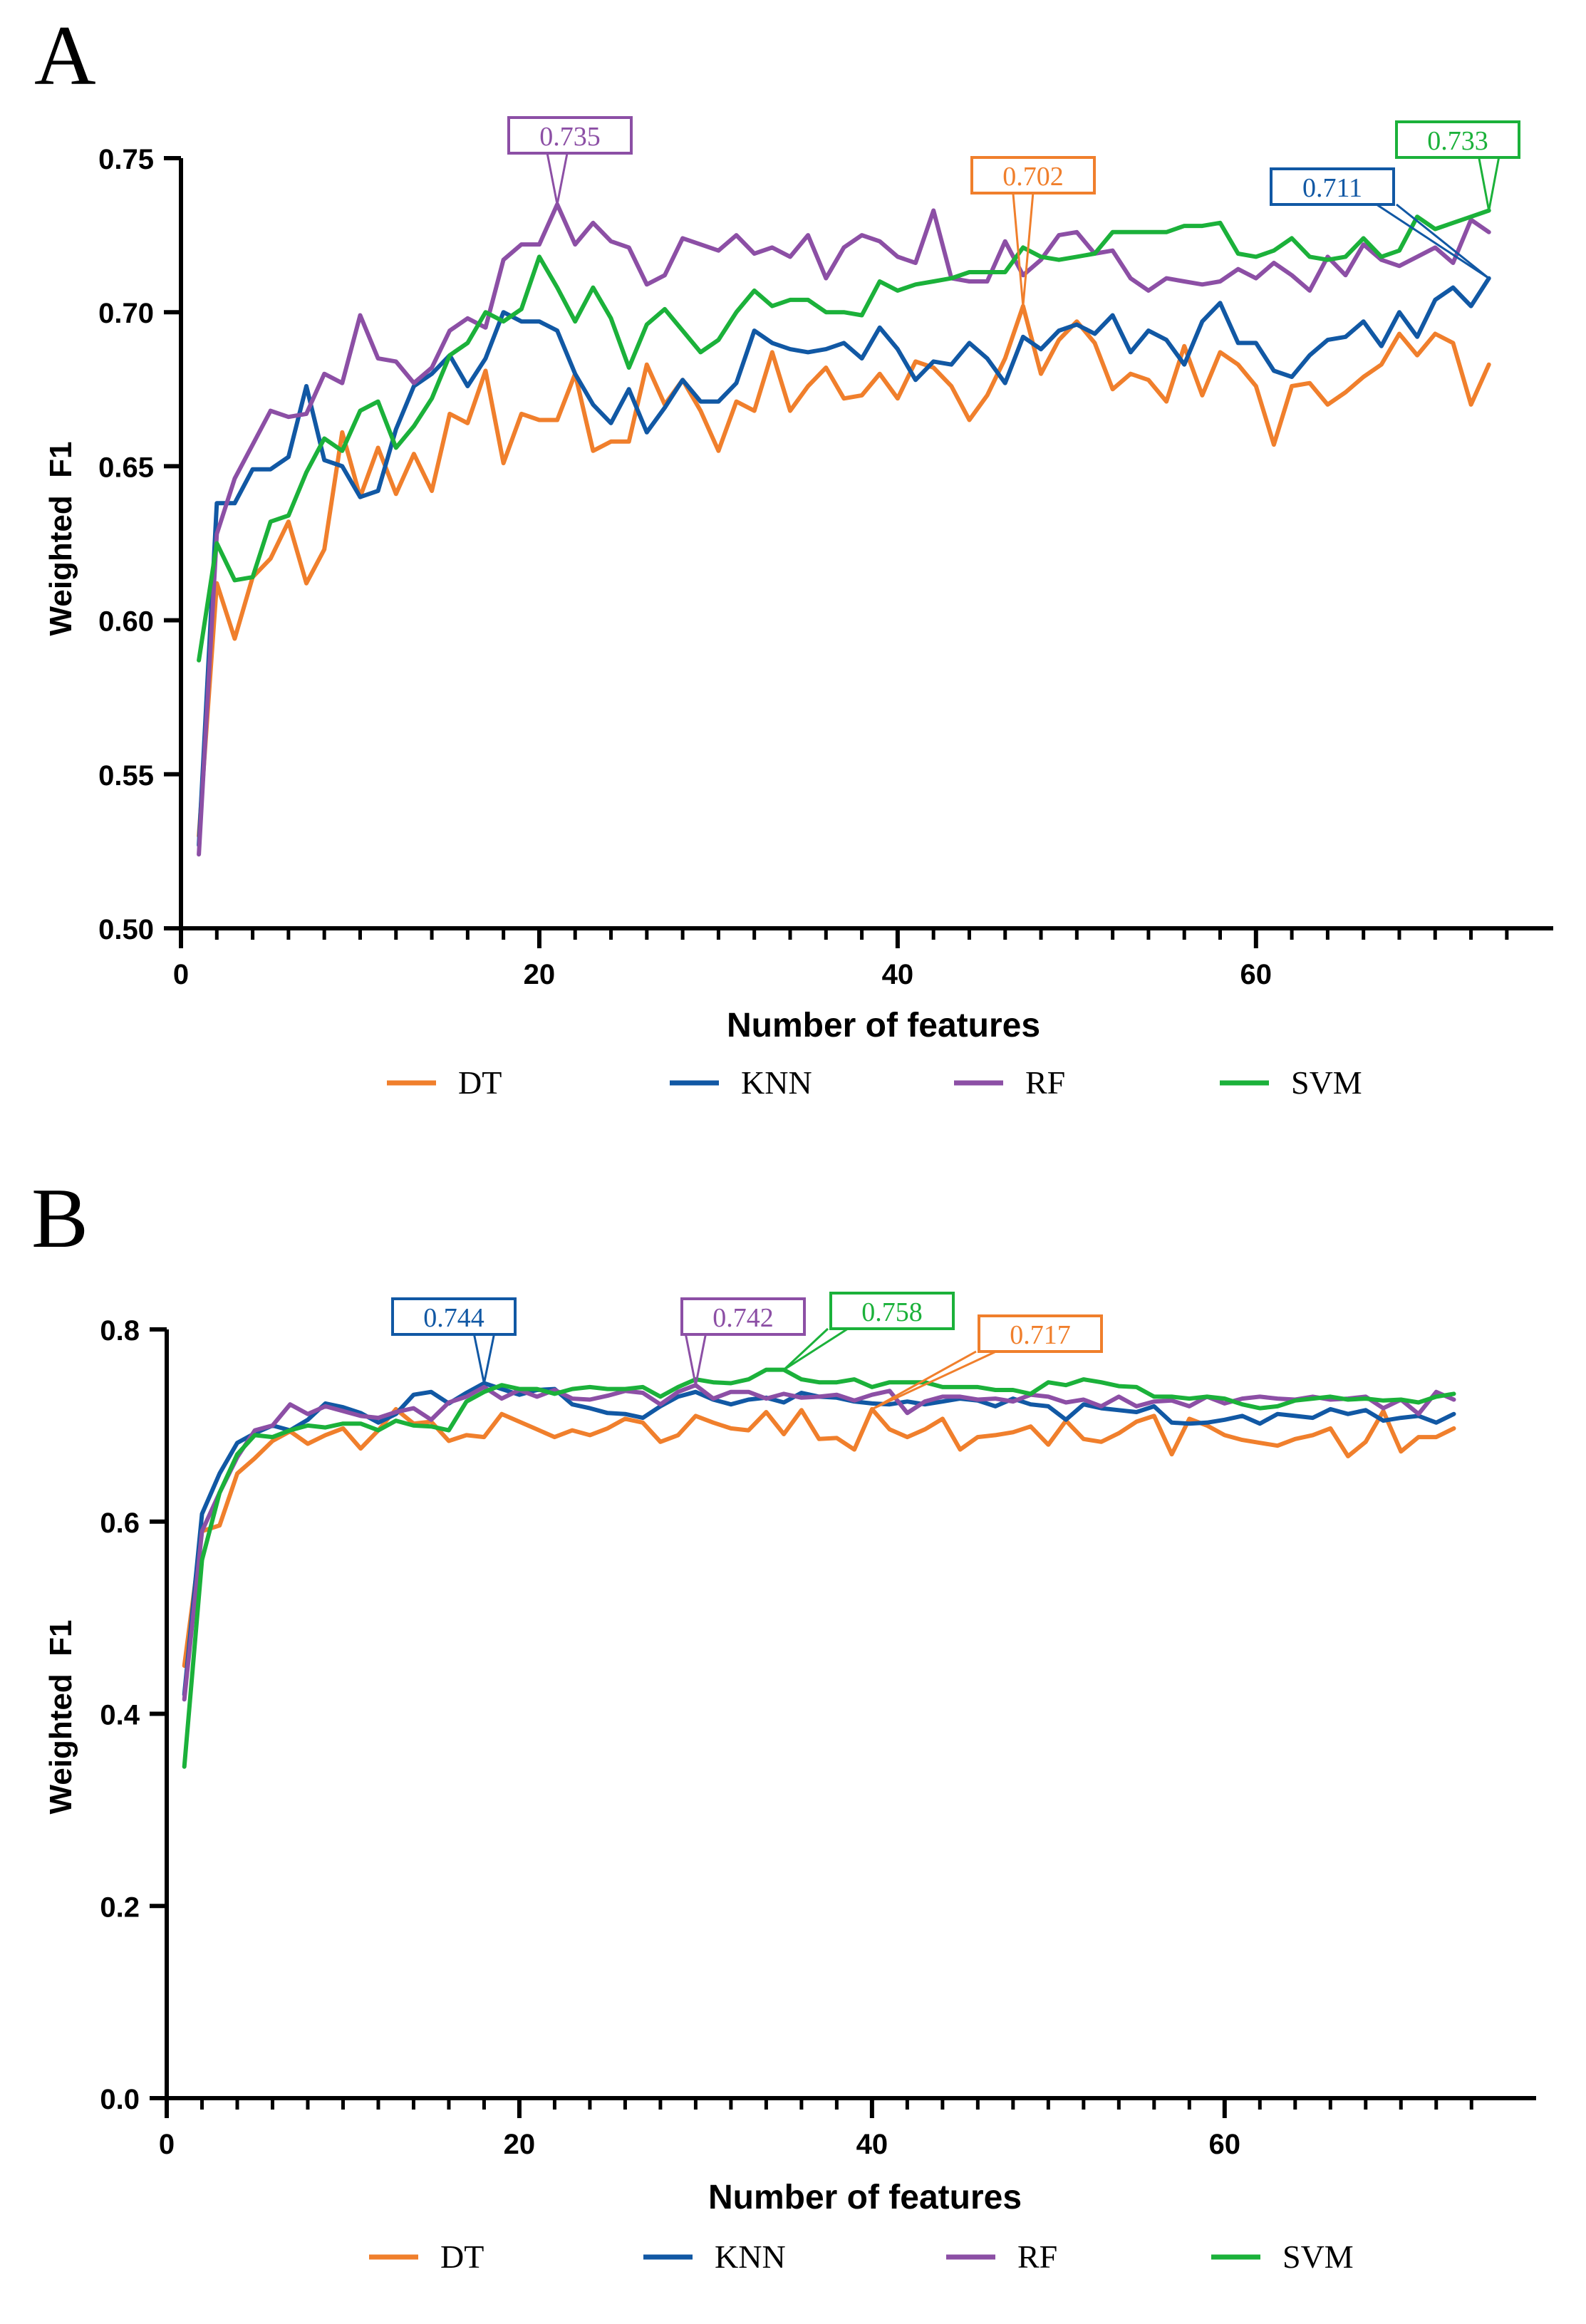 Image resolution: width=1586 pixels, height=2324 pixels. I want to click on panel-a-legend: DT KNN RF SVM, so click(874, 1082).